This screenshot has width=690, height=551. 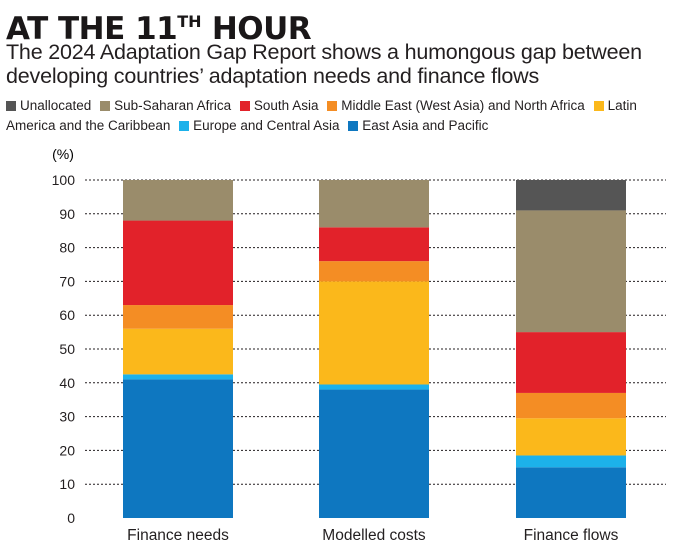 I want to click on y-axis-ticks: 0 10 20 30 40 50 60 70 80 90 100, so click(x=64, y=349).